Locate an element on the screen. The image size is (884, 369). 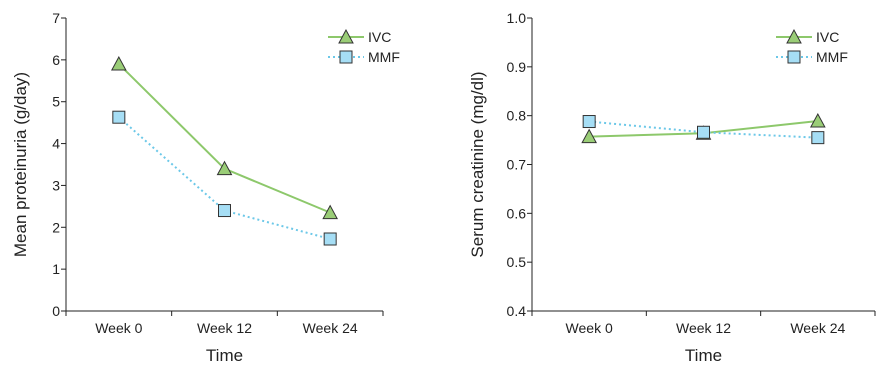
y-tick-label: 0 is located at coordinates (56, 311).